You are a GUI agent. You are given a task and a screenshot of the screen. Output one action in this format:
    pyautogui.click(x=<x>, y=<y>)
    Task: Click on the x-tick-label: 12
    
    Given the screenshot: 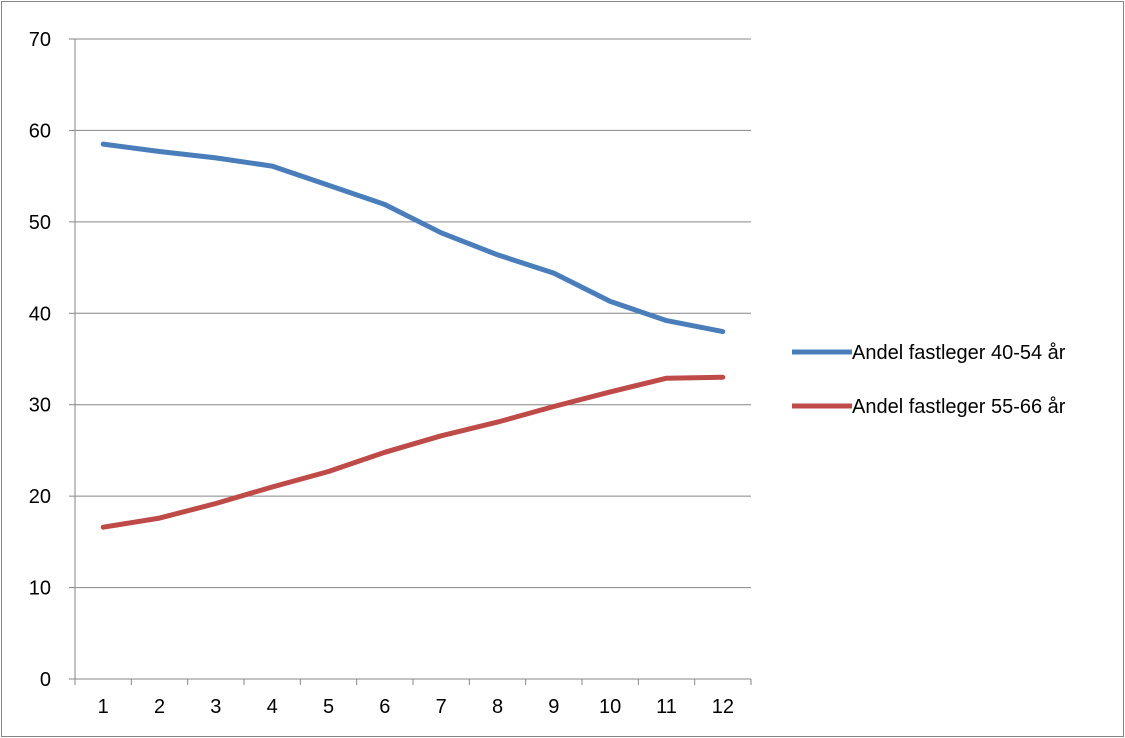 What is the action you would take?
    pyautogui.click(x=723, y=707)
    